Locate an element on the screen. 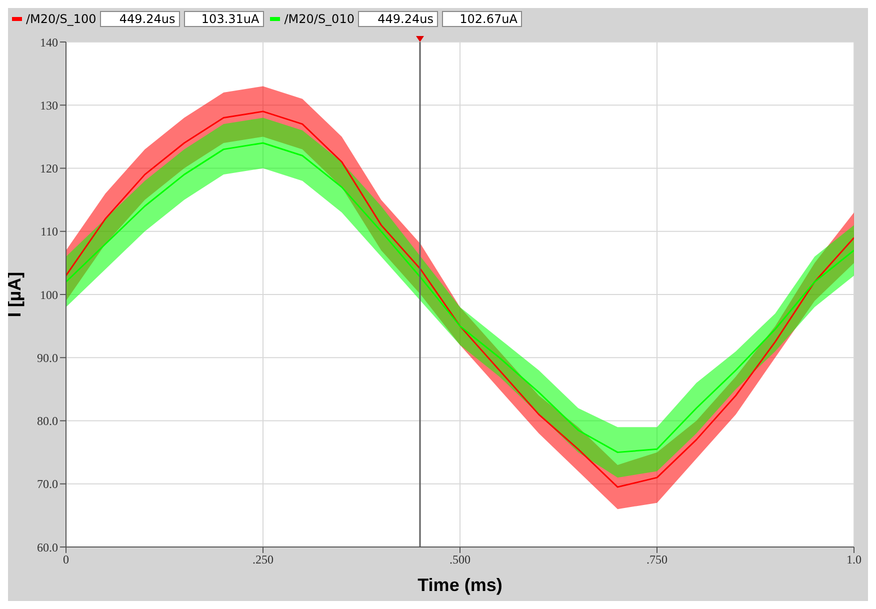 The image size is (876, 609). y-tick-label: 140 is located at coordinates (49, 42).